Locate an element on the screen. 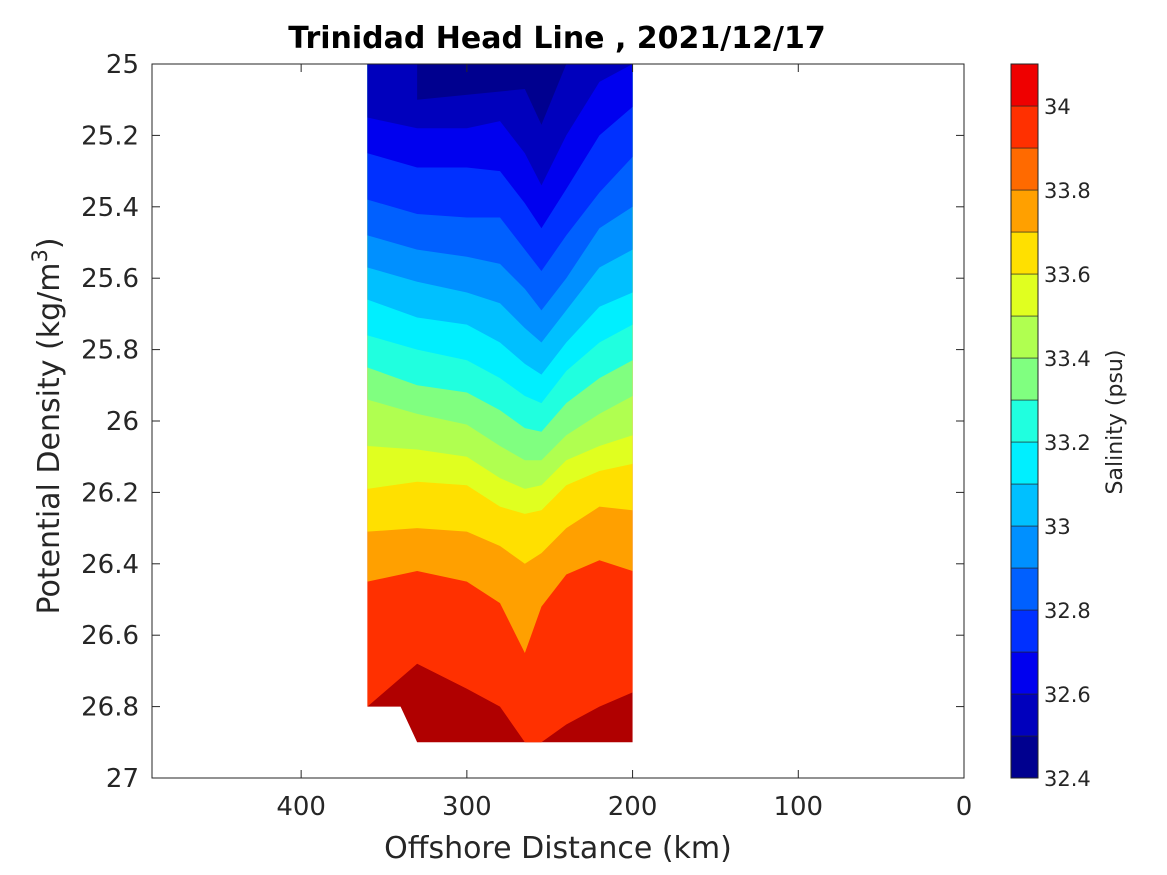 This screenshot has width=1167, height=875. colorbar-swatch-33.9 is located at coordinates (1024, 127).